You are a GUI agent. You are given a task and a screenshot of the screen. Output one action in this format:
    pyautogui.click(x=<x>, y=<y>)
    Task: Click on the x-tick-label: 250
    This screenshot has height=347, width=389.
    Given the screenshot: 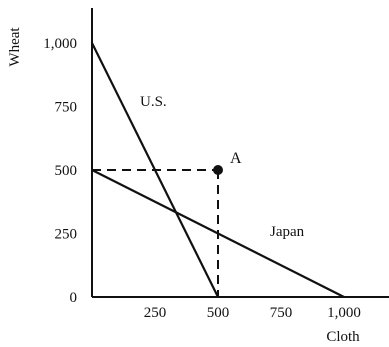 What is the action you would take?
    pyautogui.click(x=155, y=313)
    